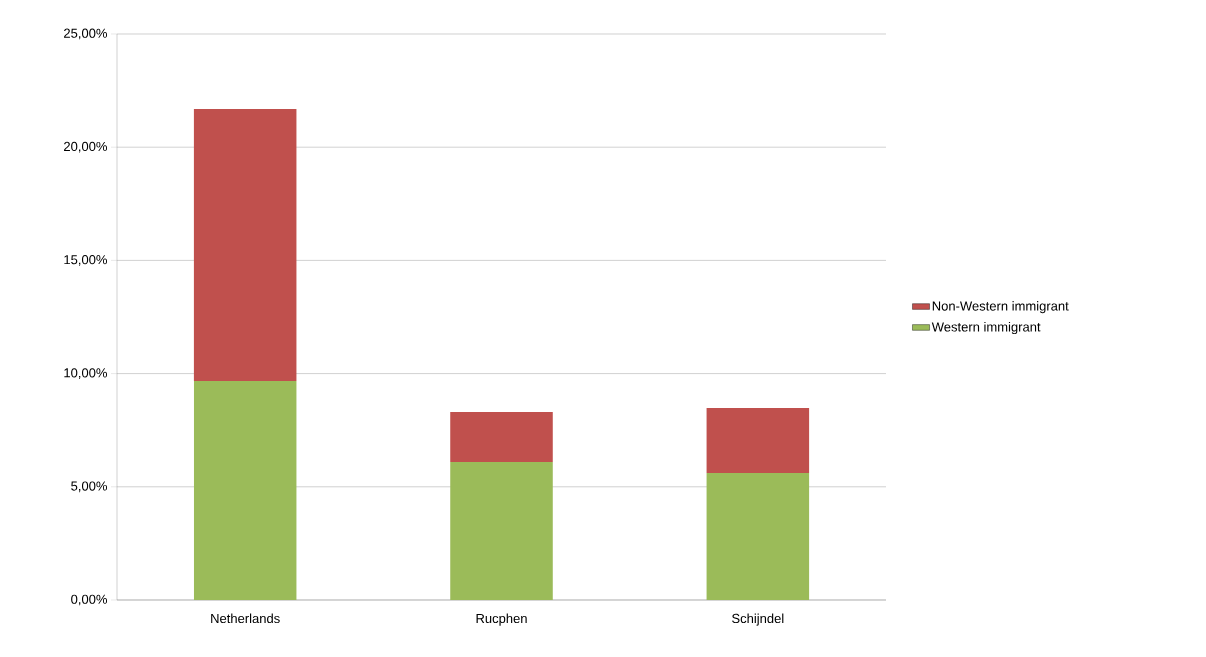  Describe the element at coordinates (89, 487) in the screenshot. I see `y-tick-label: 5,00%` at that location.